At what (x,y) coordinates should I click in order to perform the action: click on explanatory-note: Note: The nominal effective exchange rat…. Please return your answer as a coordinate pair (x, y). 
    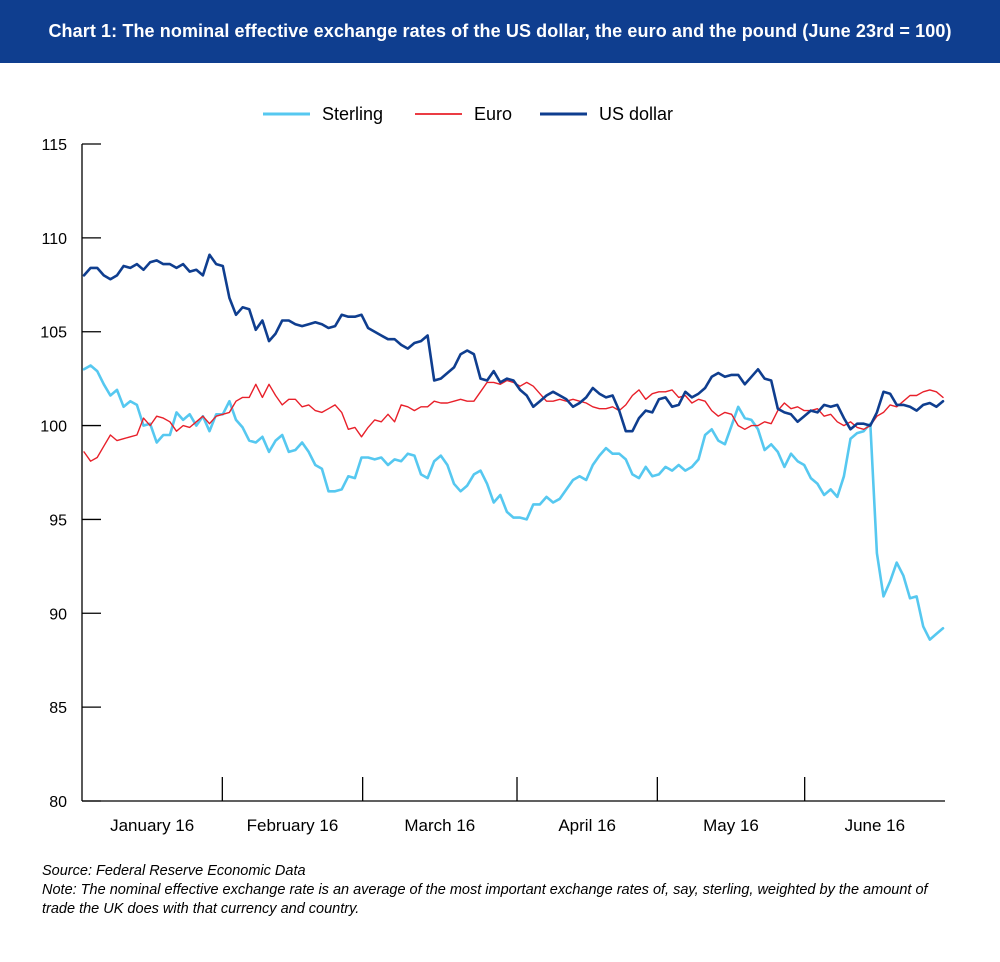
    Looking at the image, I should click on (485, 899).